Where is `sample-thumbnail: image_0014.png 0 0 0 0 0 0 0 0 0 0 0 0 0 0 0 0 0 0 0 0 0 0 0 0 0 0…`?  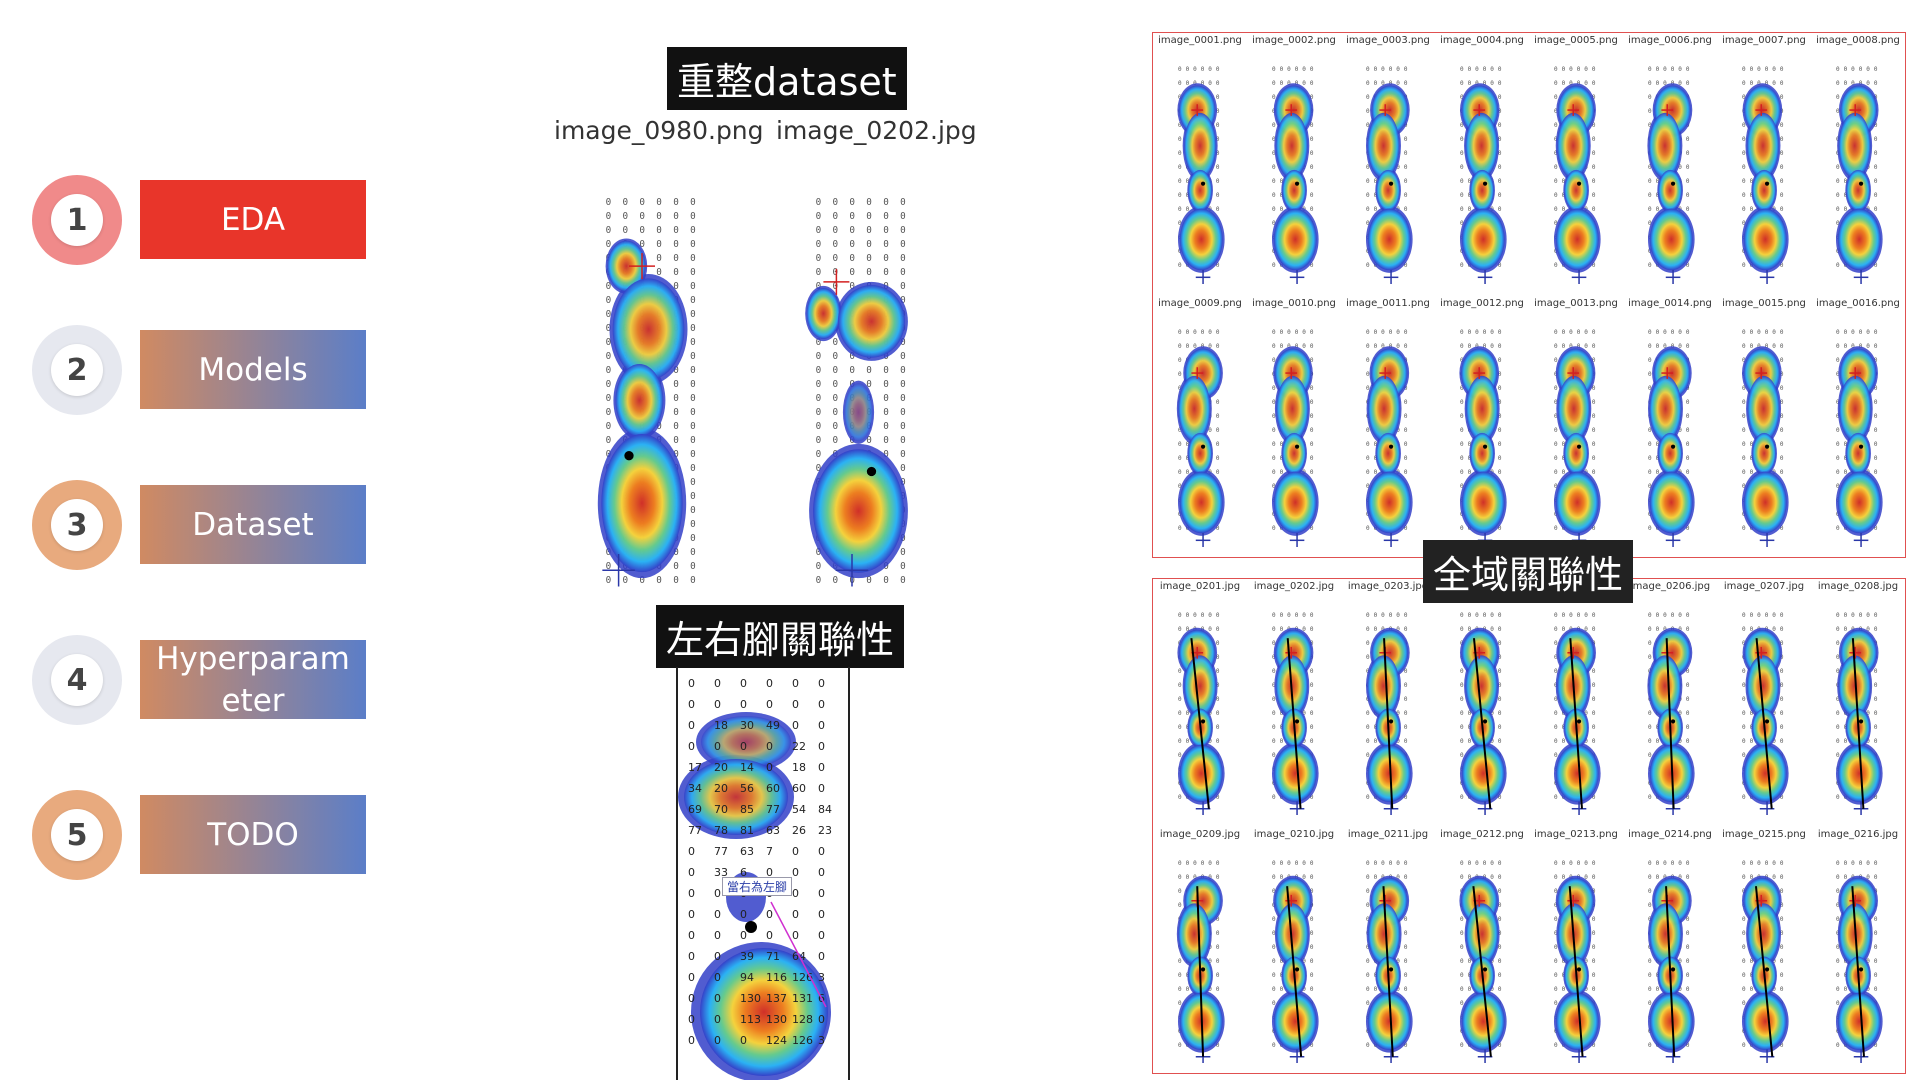 sample-thumbnail: image_0014.png 0 0 0 0 0 0 0 0 0 0 0 0 0 0 0 0 0 0 0 0 0 0 0 0 0 0… is located at coordinates (1670, 427).